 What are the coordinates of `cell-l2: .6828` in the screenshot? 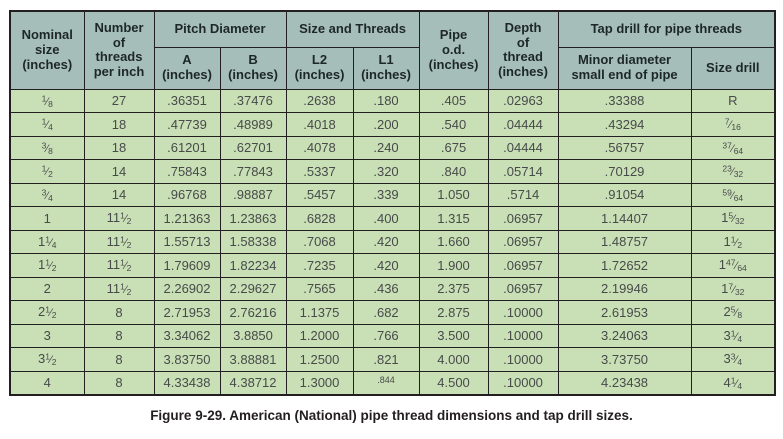 It's located at (319, 218).